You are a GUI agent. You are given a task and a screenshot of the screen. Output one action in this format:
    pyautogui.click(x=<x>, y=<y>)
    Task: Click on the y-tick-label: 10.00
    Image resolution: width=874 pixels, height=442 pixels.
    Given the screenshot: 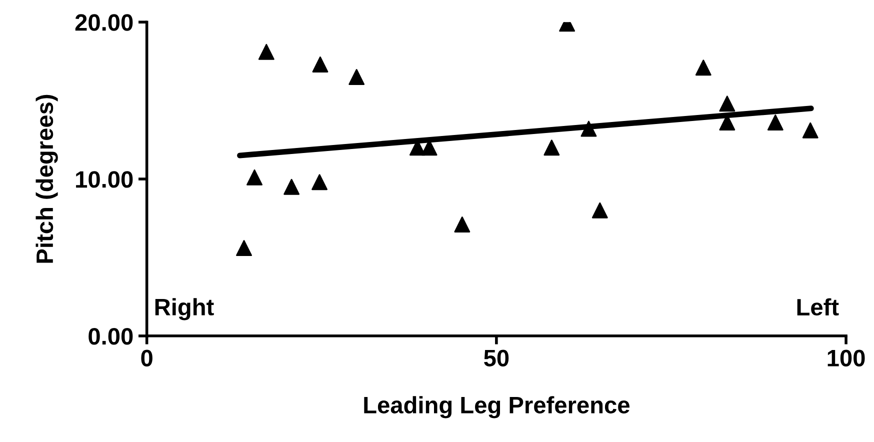 What is the action you would take?
    pyautogui.click(x=104, y=179)
    